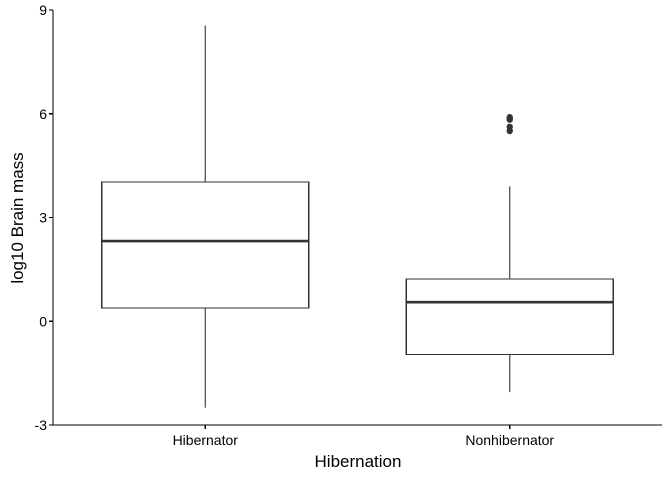 This screenshot has height=480, width=672. What do you see at coordinates (43, 321) in the screenshot?
I see `y-tick-label: 0` at bounding box center [43, 321].